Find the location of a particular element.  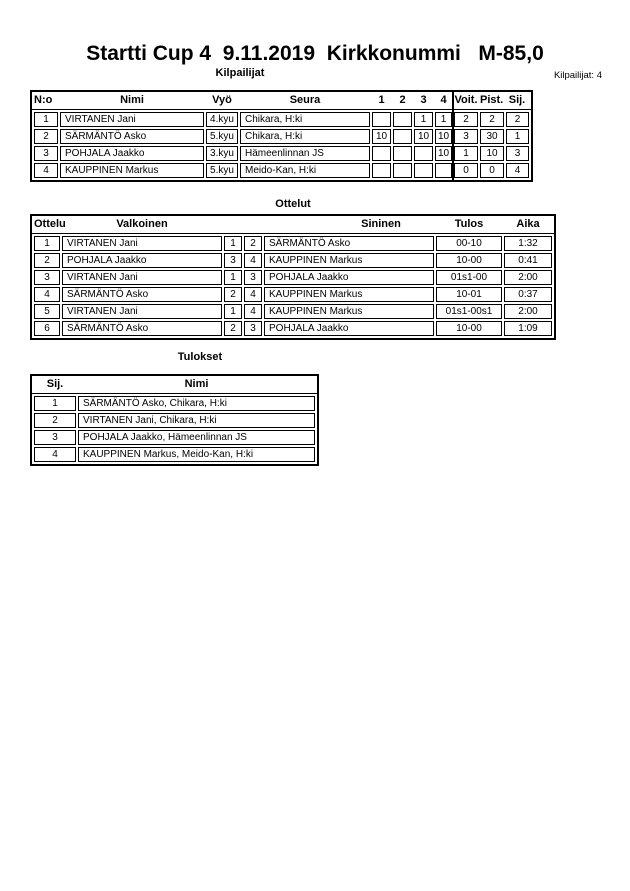

cell-tulos: 00-10 is located at coordinates (469, 243).